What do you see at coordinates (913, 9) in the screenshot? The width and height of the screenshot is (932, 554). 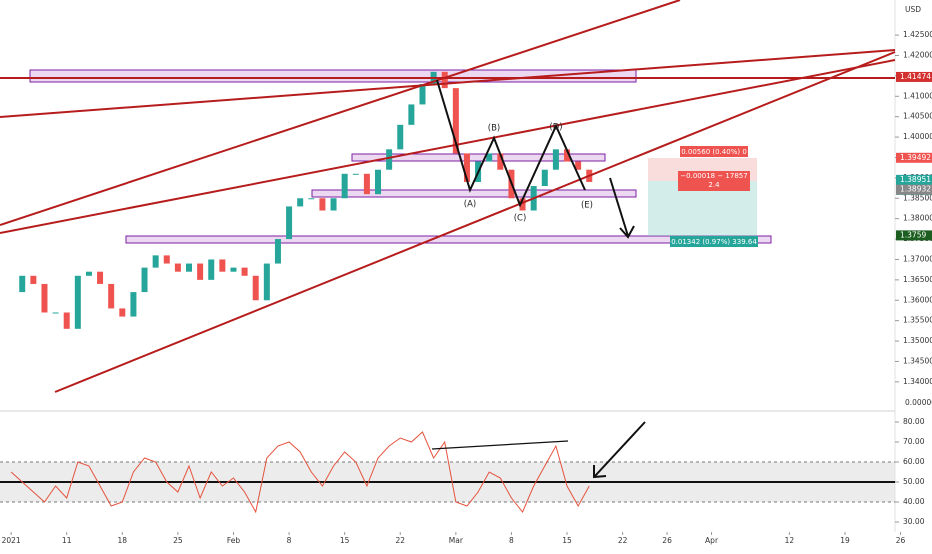 I see `currency: USD` at bounding box center [913, 9].